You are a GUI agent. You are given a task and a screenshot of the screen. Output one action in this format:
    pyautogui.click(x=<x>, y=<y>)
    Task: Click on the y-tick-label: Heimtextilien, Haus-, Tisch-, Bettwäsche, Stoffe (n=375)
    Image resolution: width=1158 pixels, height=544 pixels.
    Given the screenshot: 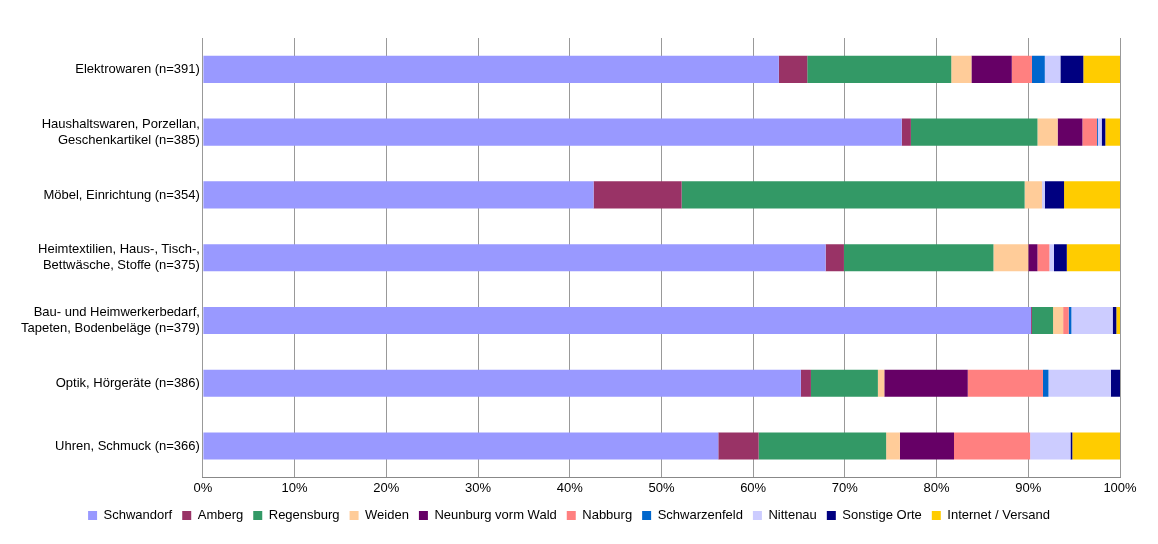 What is the action you would take?
    pyautogui.click(x=119, y=257)
    